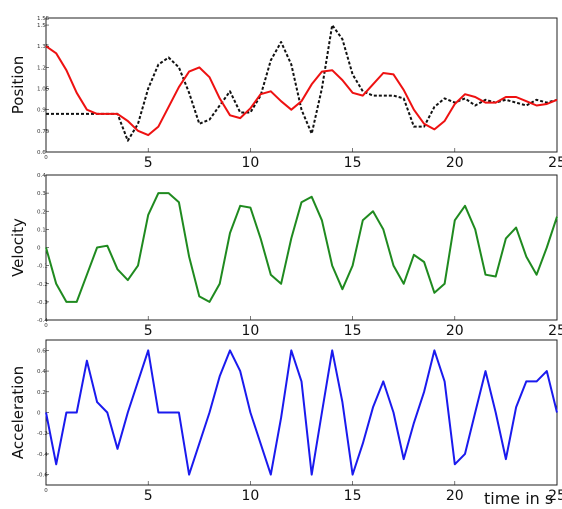 This screenshot has width=562, height=509. What do you see at coordinates (41, 194) in the screenshot?
I see `y-tick-label: 0.3` at bounding box center [41, 194].